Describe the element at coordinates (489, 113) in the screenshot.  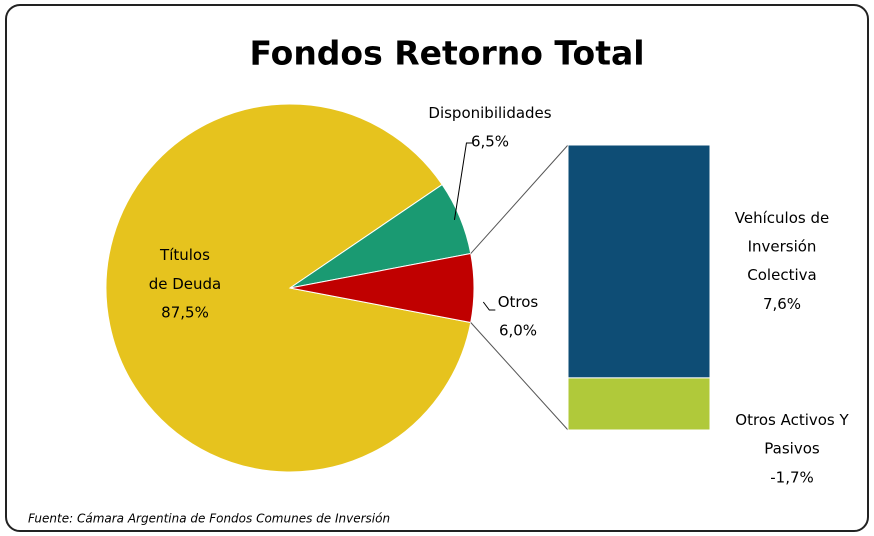
I see `slice-label: Disponibilidades` at that location.